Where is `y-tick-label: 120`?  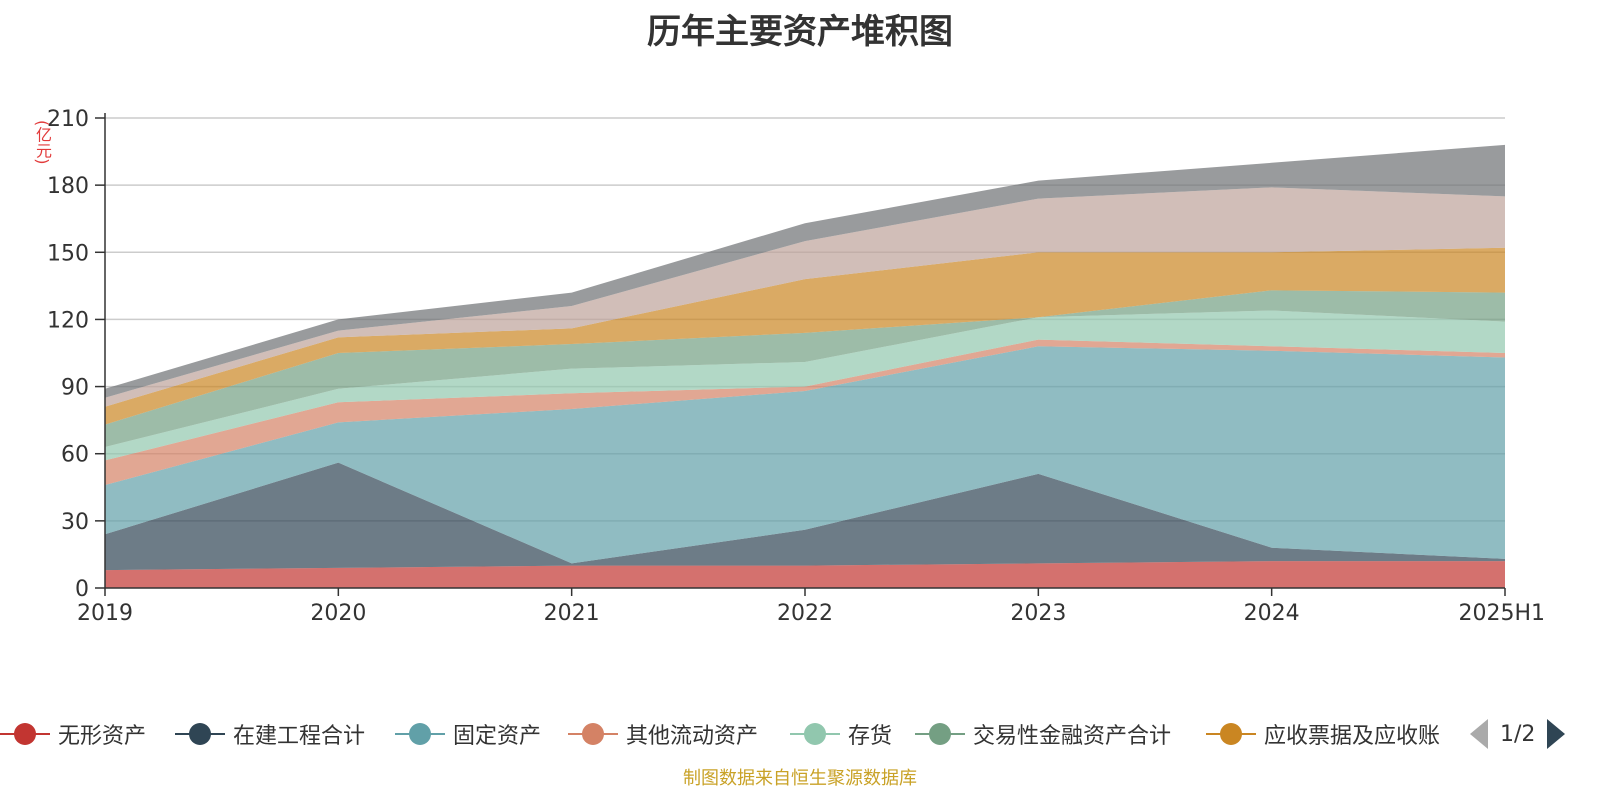 y-tick-label: 120 is located at coordinates (68, 320).